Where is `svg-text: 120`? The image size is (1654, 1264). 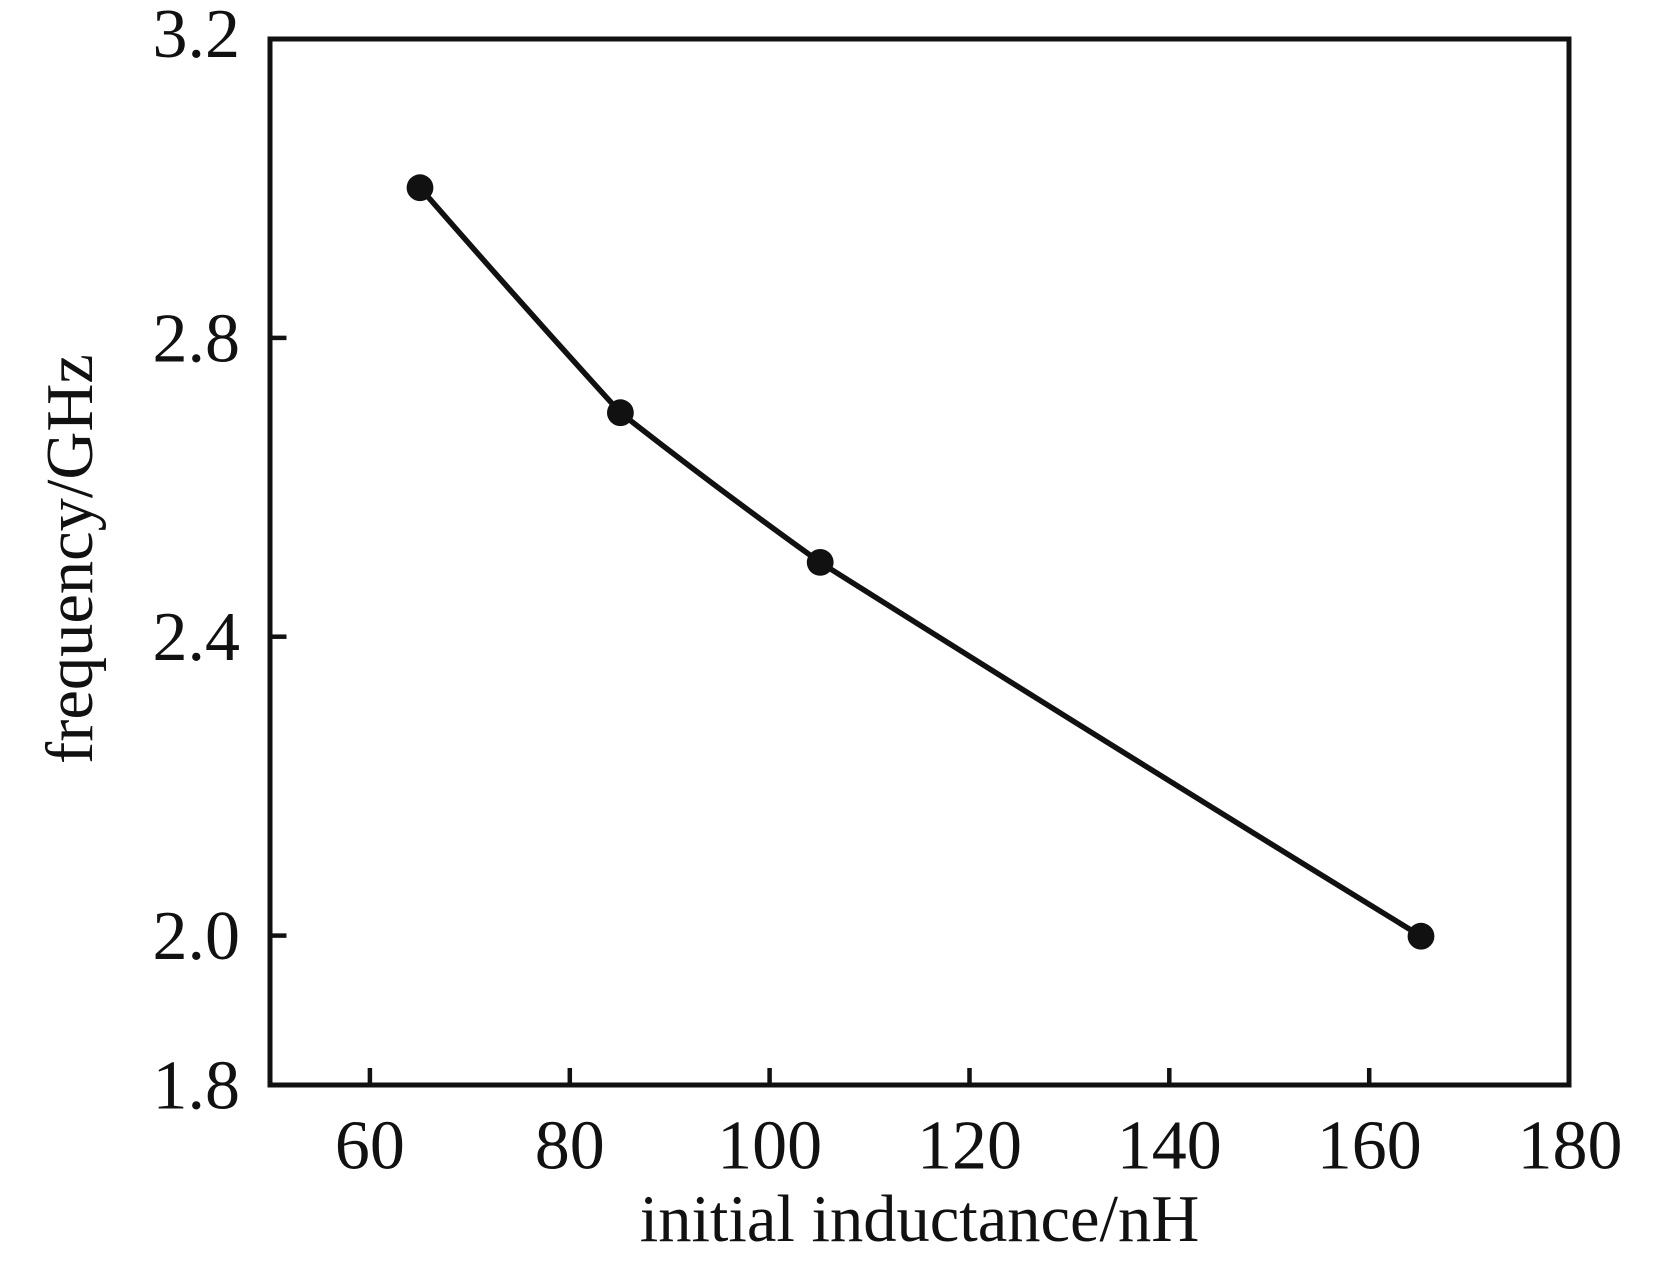
svg-text: 120 is located at coordinates (969, 1146).